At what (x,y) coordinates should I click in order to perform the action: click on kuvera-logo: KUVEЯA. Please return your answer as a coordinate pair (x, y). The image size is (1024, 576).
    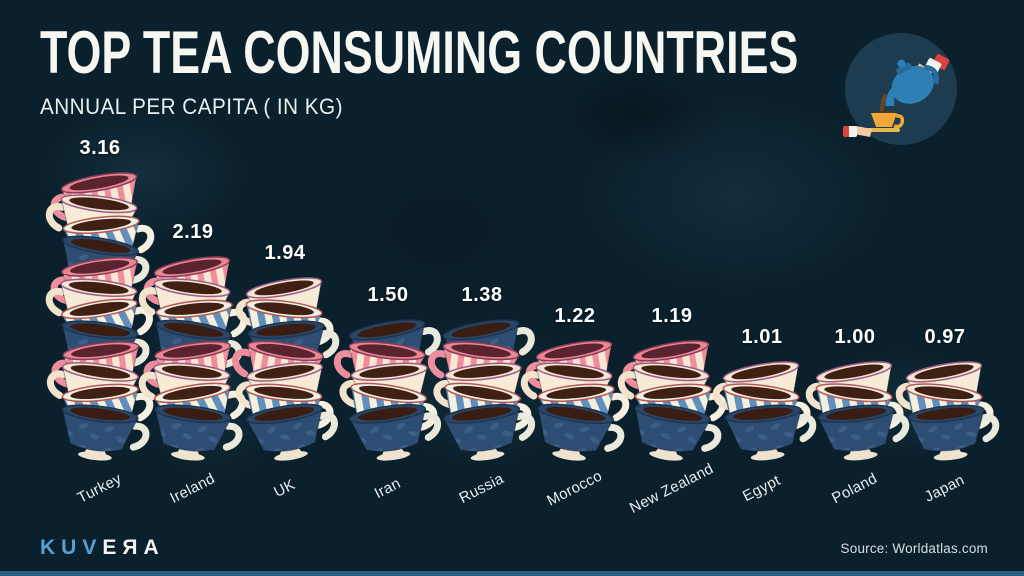
    Looking at the image, I should click on (102, 548).